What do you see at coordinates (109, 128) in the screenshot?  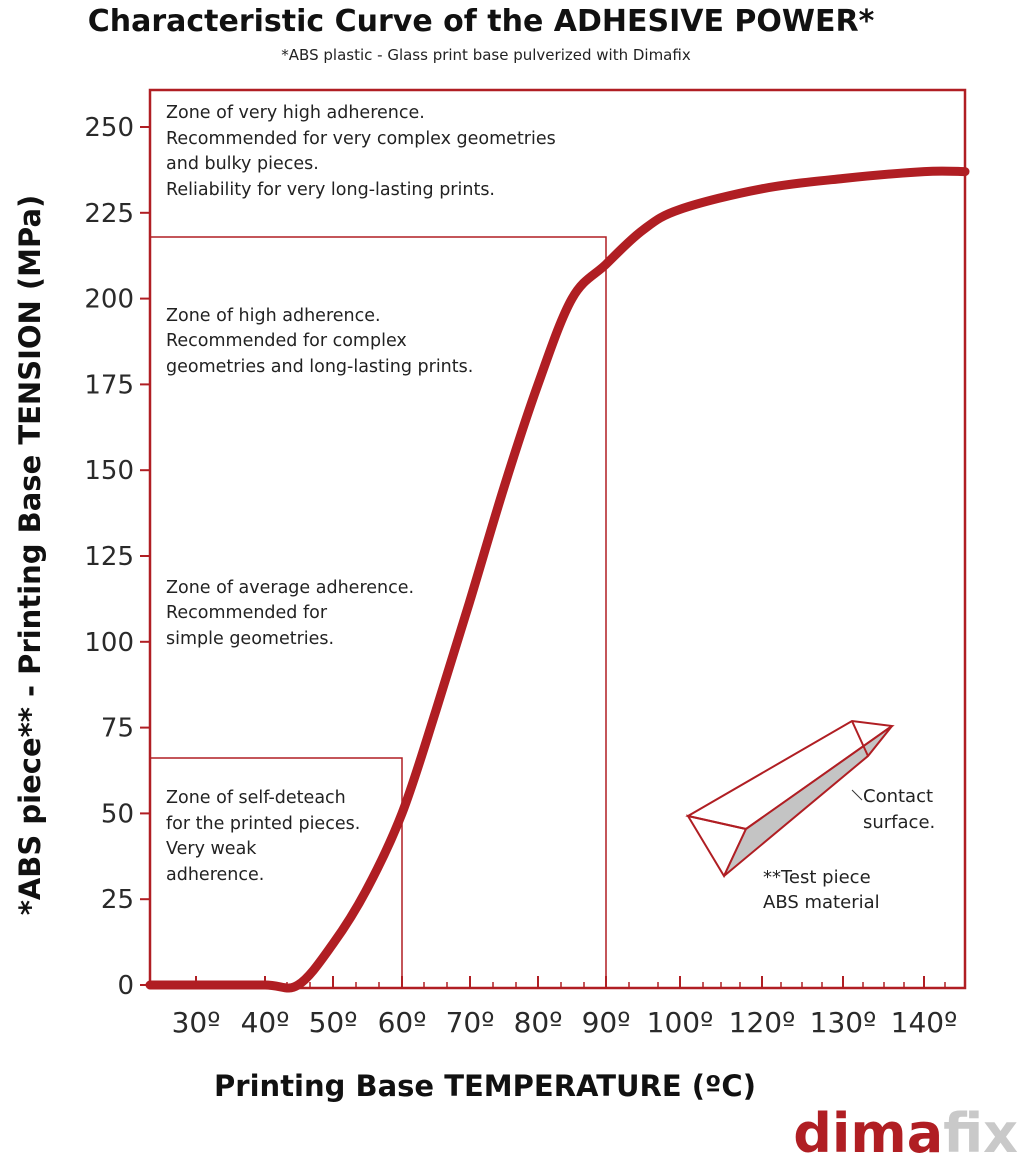 I see `y-tick-label: 250` at bounding box center [109, 128].